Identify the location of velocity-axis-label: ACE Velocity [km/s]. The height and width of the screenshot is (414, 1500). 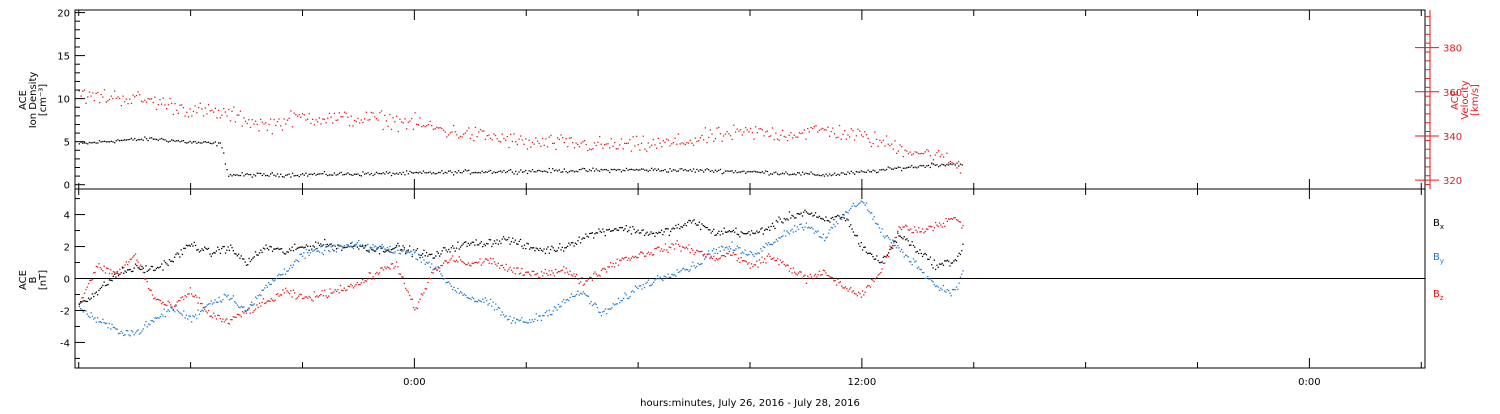
(1465, 99).